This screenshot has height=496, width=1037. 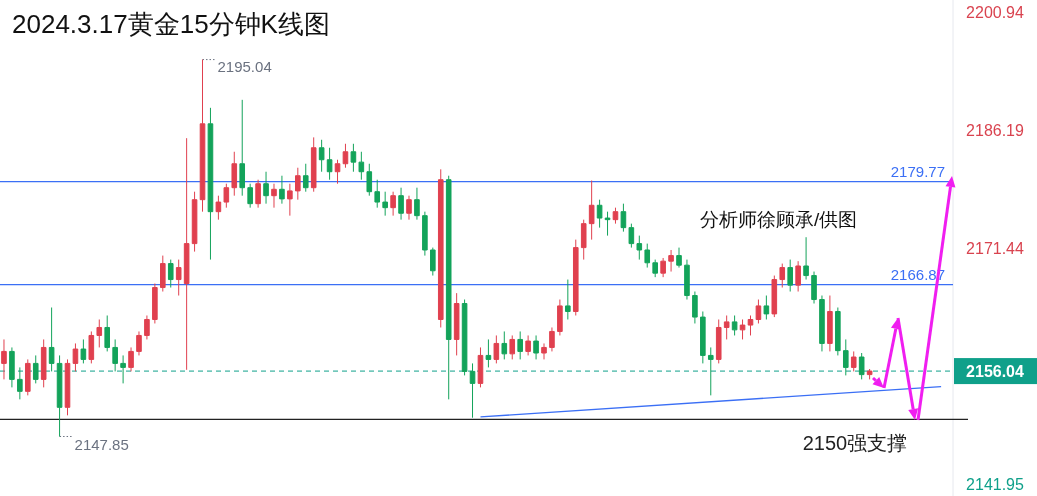 What do you see at coordinates (779, 219) in the screenshot?
I see `annotation: 分析师徐顾承/供图` at bounding box center [779, 219].